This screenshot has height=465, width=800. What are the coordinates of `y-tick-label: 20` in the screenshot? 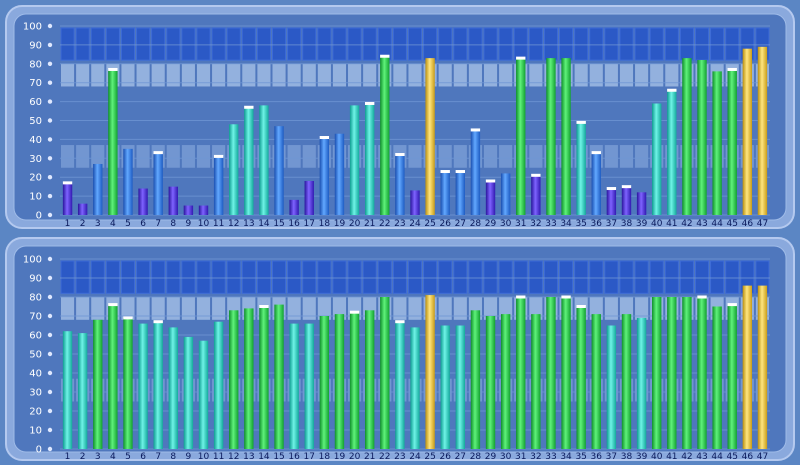 It's located at (35, 412).